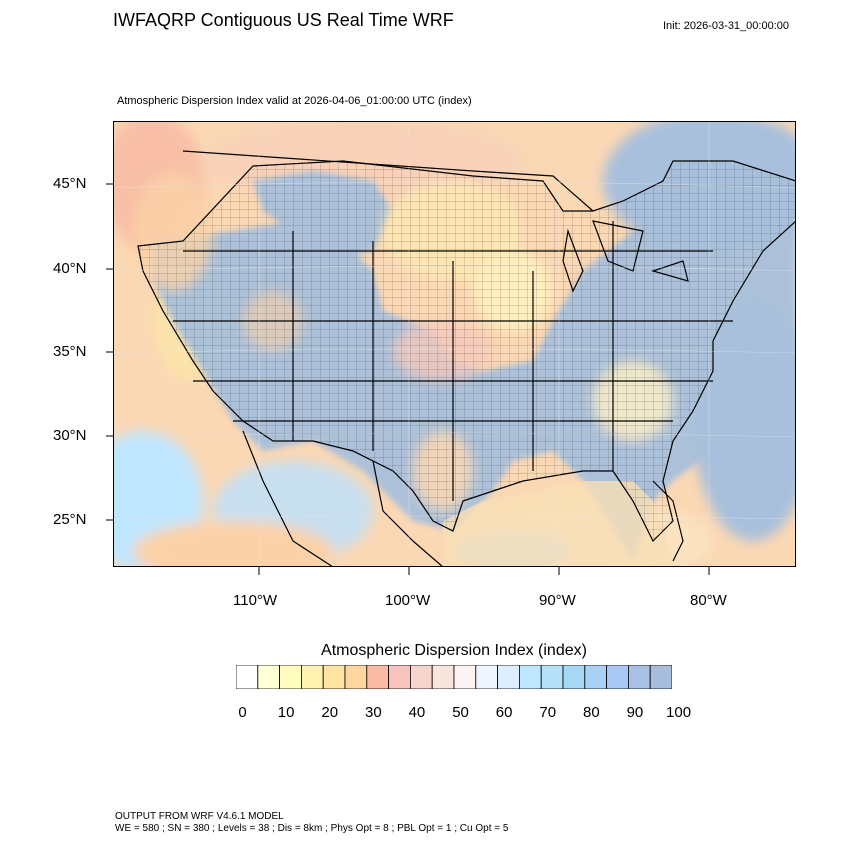 The width and height of the screenshot is (850, 850). What do you see at coordinates (408, 600) in the screenshot?
I see `lon-label-100: 100°W` at bounding box center [408, 600].